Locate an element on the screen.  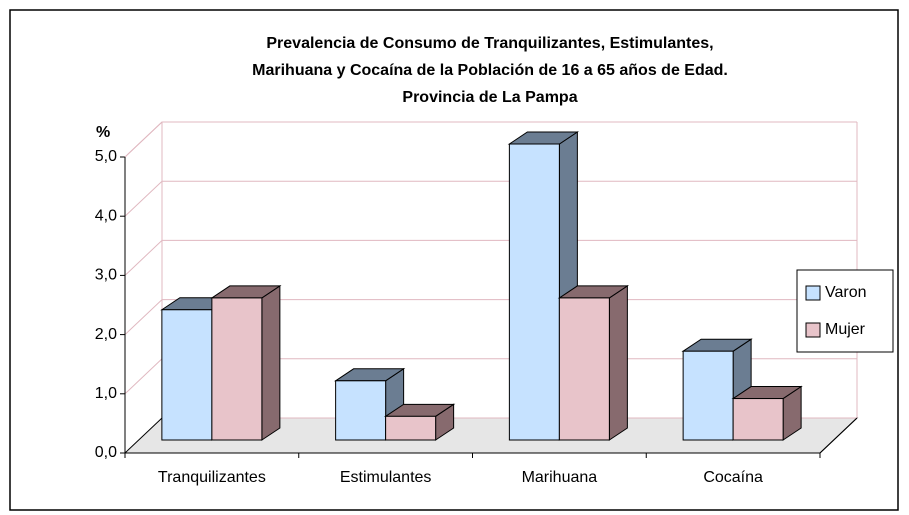
y-tick-label: 1,0 is located at coordinates (106, 393).